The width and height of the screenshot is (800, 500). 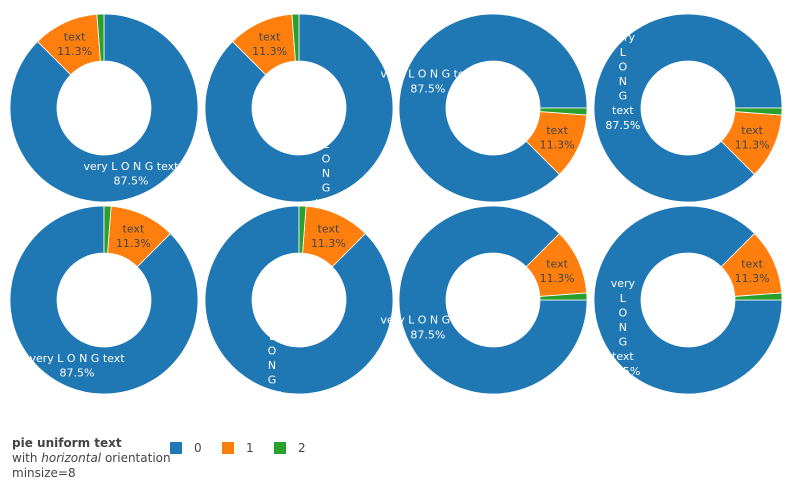 I want to click on pie-6-slice-1-label: text 11.3%, so click(x=557, y=271).